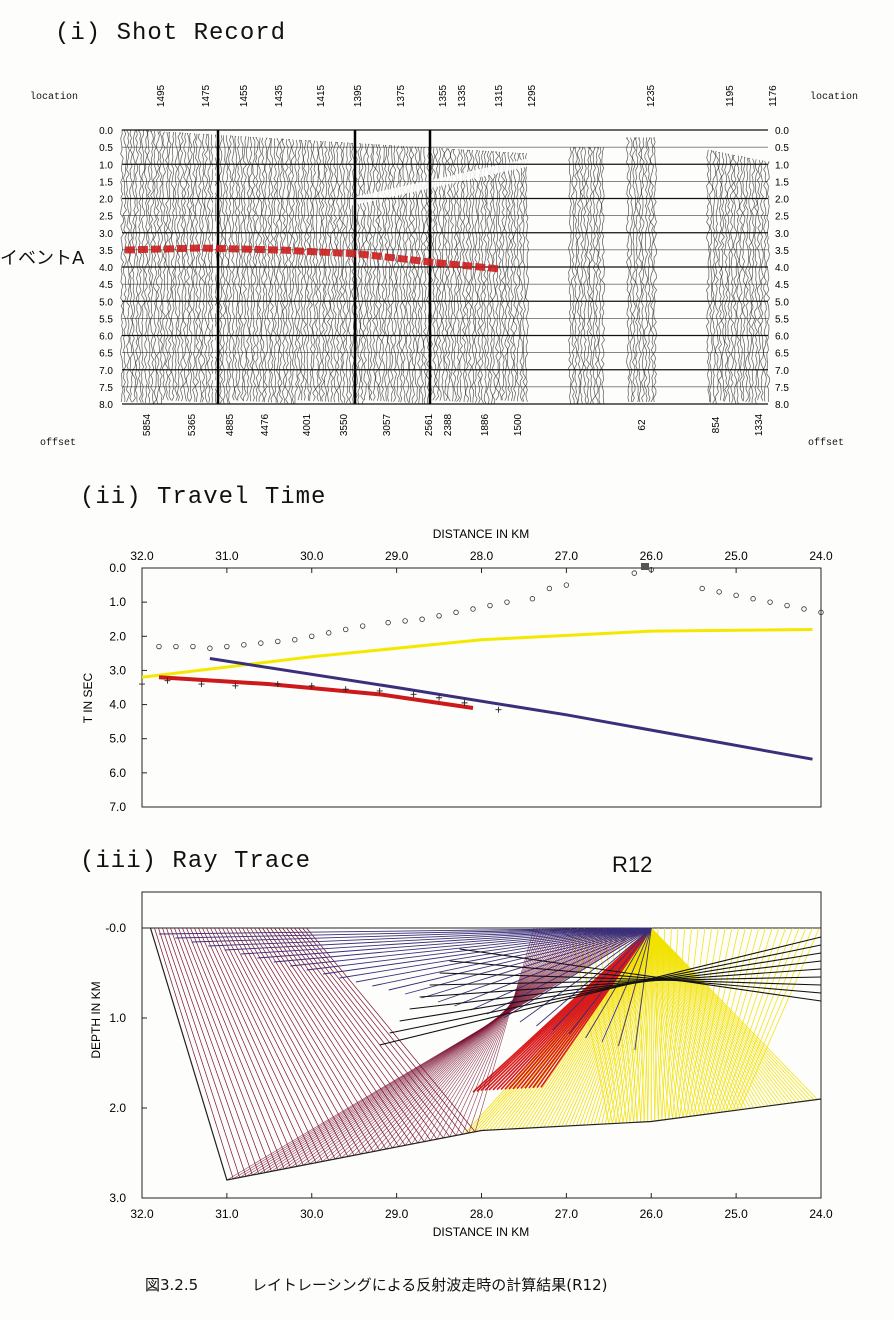  What do you see at coordinates (736, 1214) in the screenshot?
I see `rt-xtick-7: 25.0` at bounding box center [736, 1214].